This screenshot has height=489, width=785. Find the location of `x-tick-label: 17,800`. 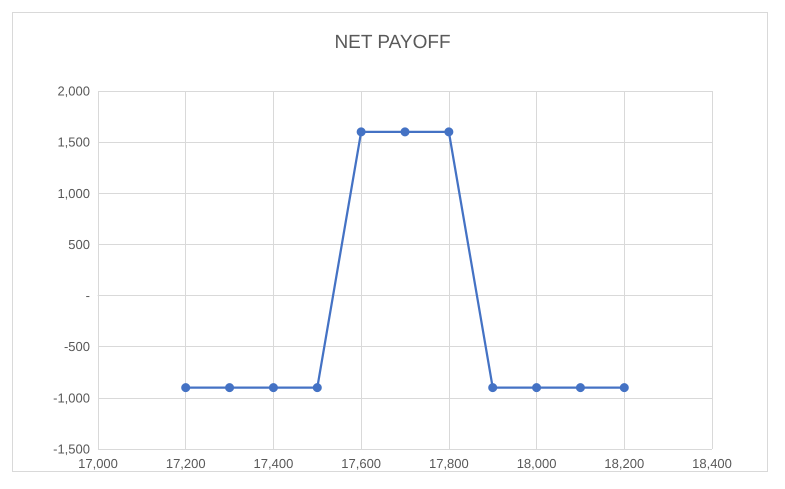

x-tick-label: 17,800 is located at coordinates (448, 463).